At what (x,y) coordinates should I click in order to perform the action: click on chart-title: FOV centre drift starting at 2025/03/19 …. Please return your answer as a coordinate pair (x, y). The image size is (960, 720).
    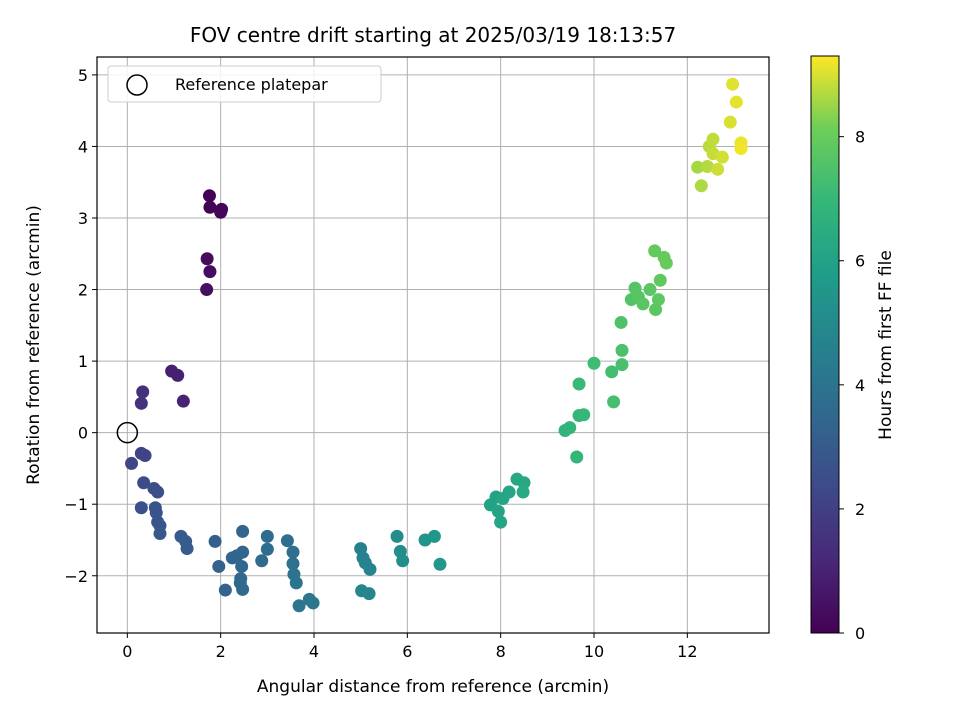
    Looking at the image, I should click on (433, 35).